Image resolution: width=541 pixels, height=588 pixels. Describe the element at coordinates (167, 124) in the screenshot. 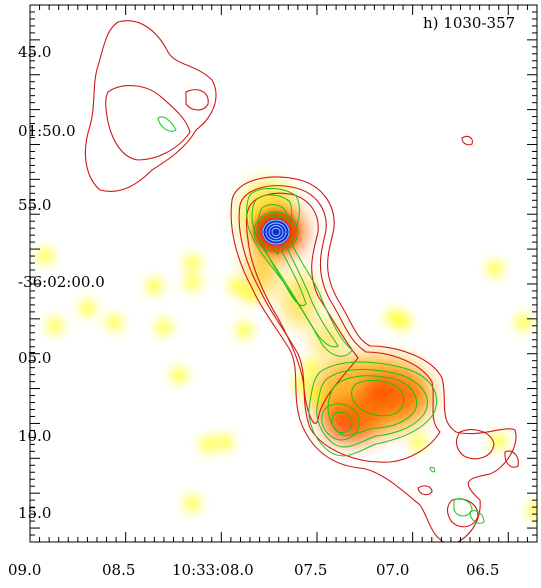

I see `xray-contour-north-lobe` at that location.